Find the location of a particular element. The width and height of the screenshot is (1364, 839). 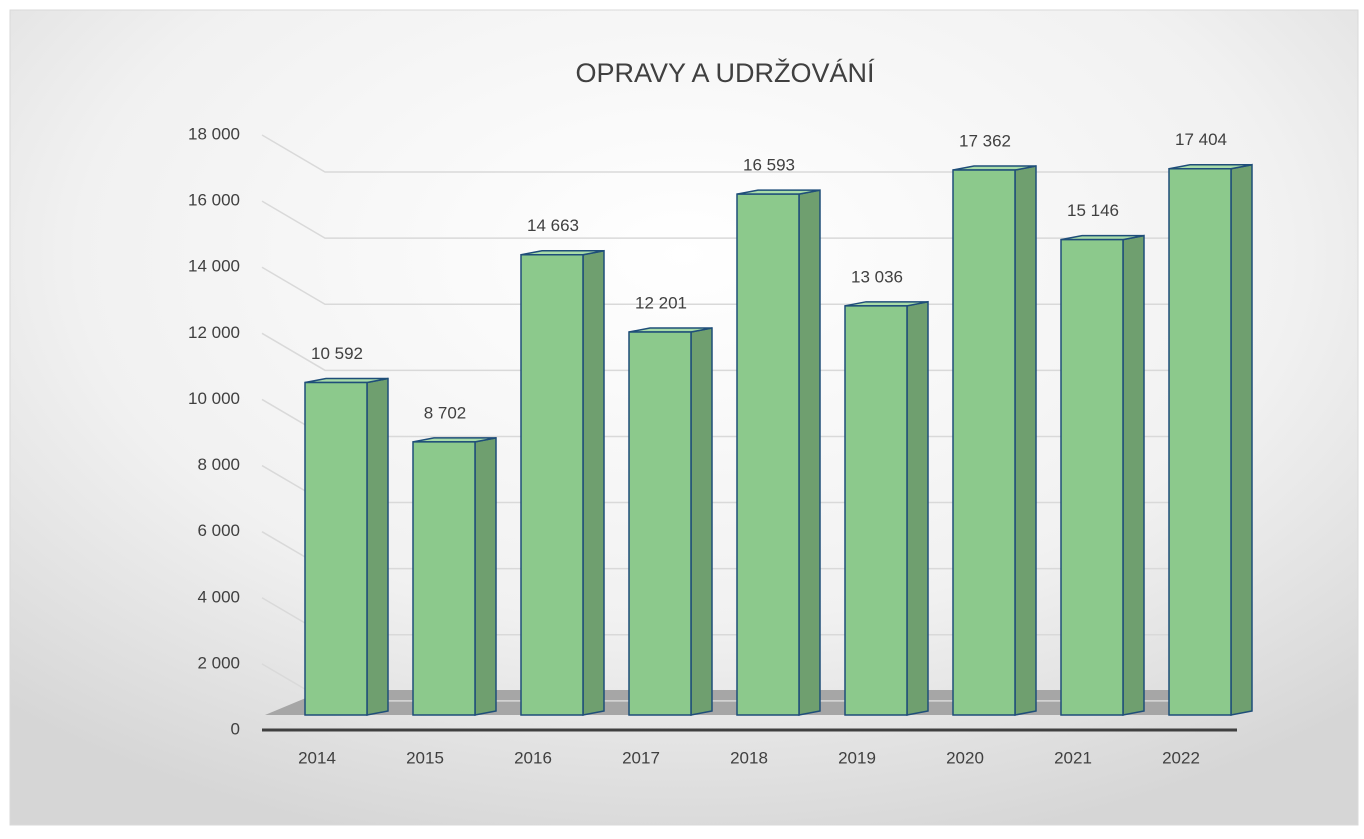

value-label: 8 702 is located at coordinates (445, 412).